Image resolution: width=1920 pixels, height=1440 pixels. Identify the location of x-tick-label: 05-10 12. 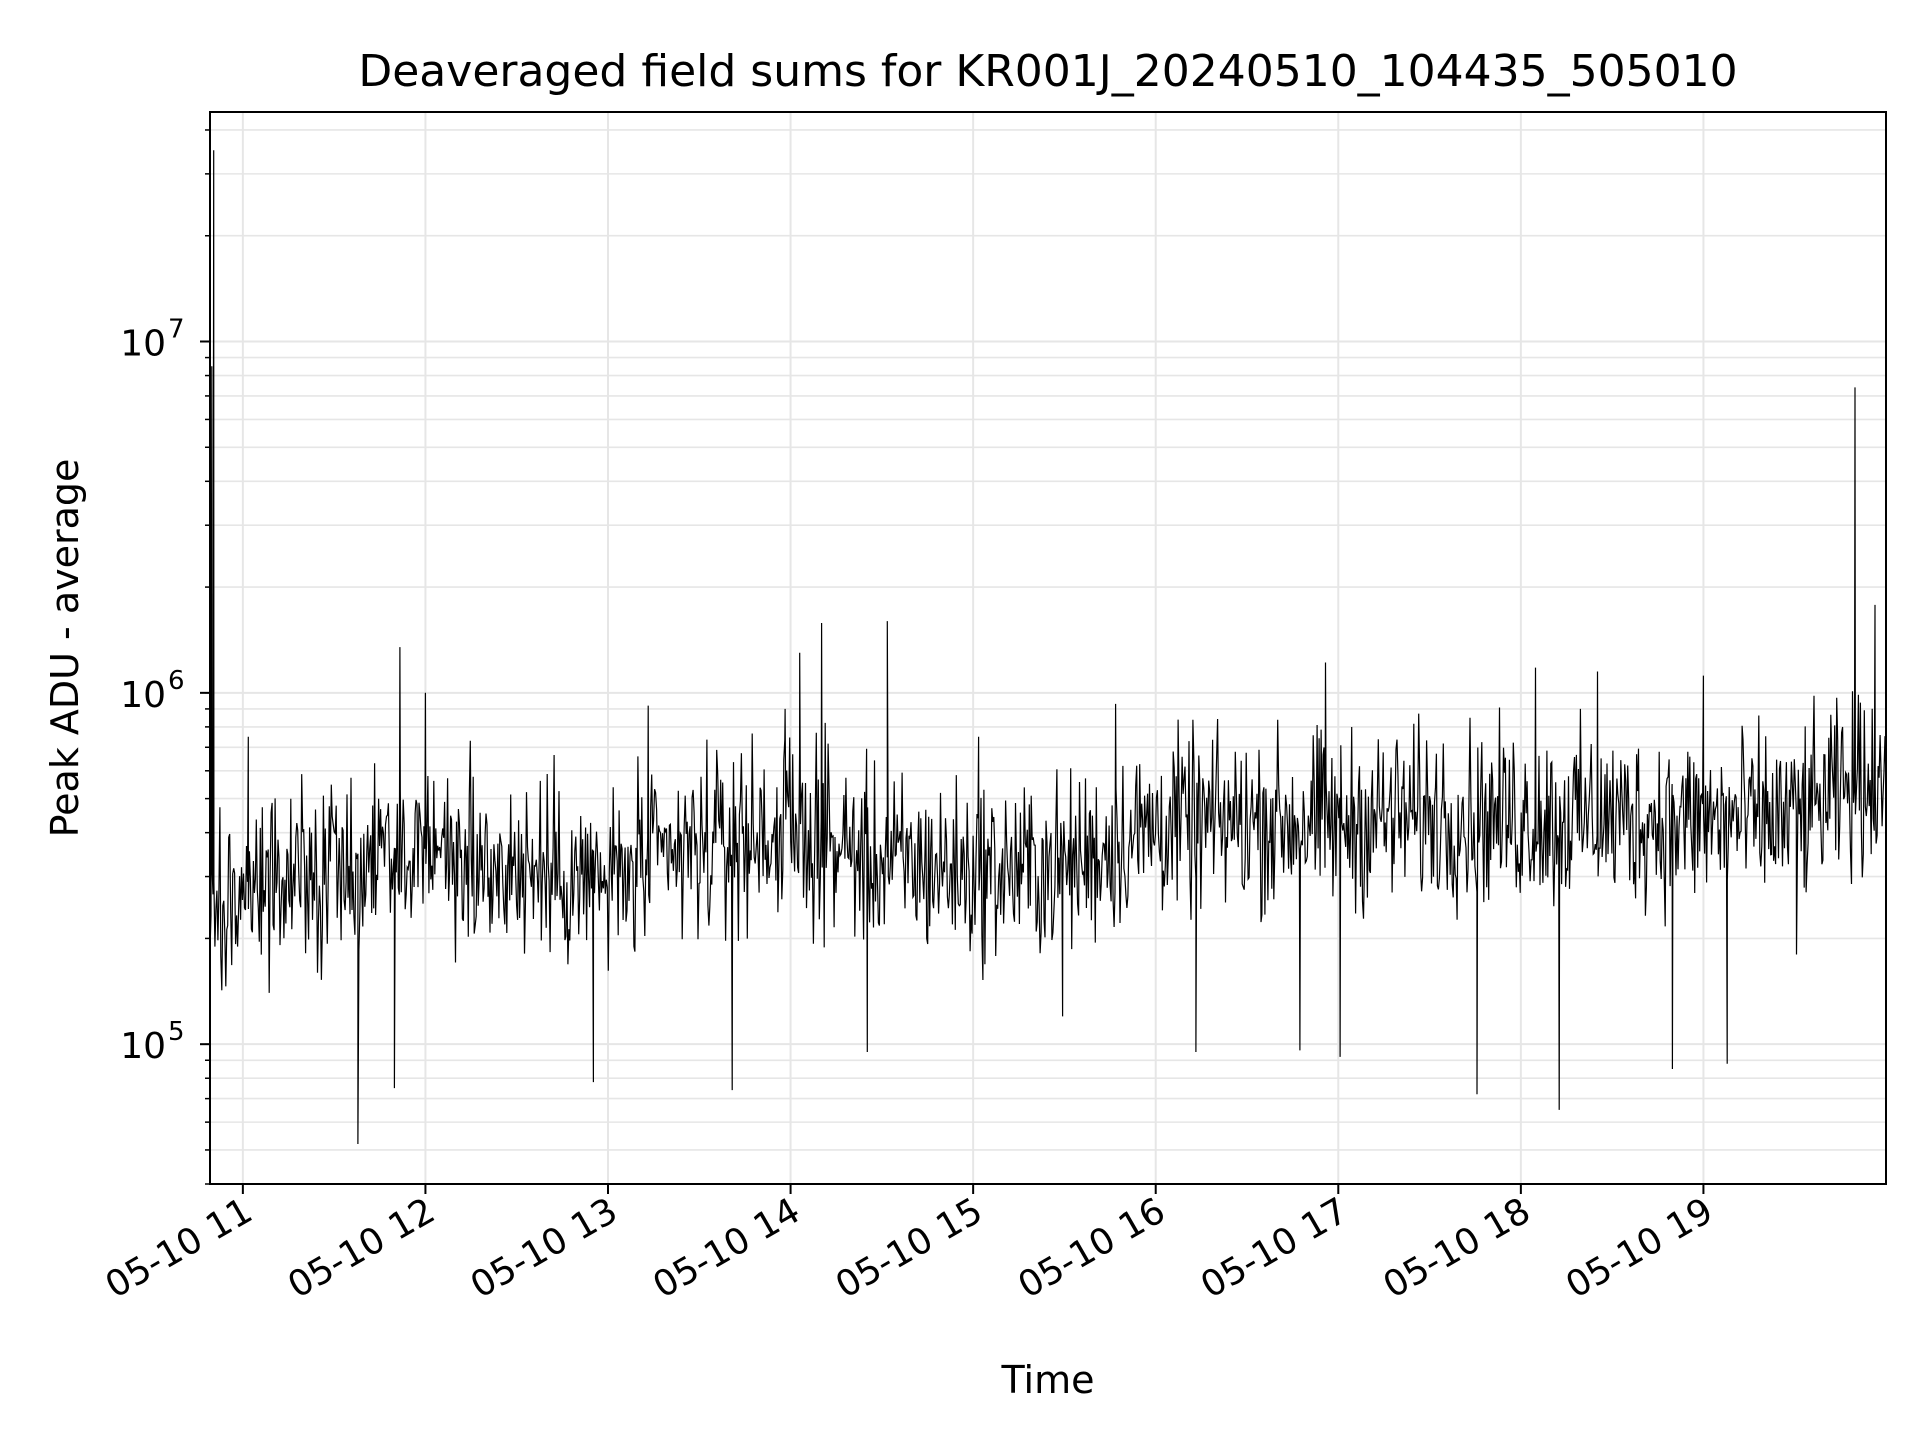
(361, 1248).